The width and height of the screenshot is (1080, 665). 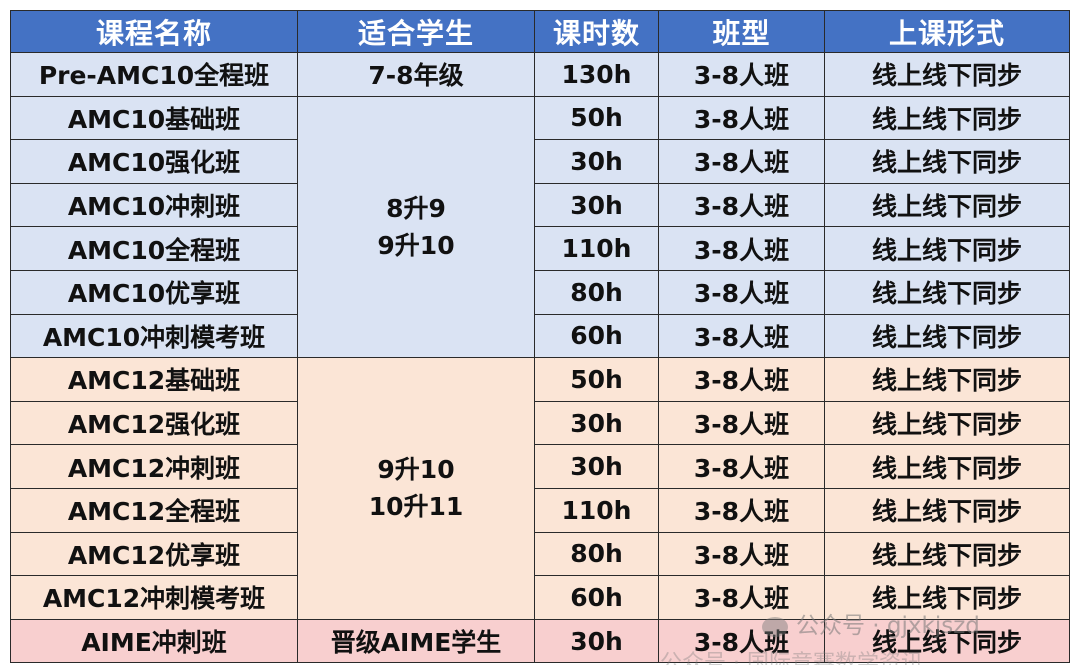 I want to click on students-cell-amc12: 9升10 10升11, so click(x=416, y=488).